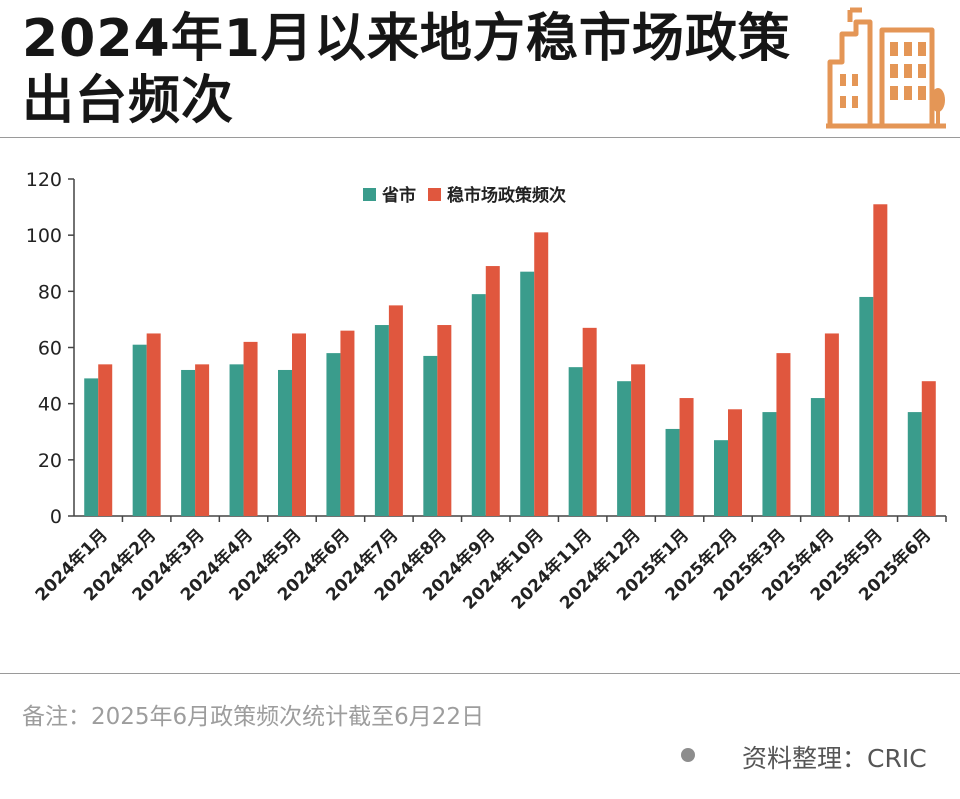  Describe the element at coordinates (688, 755) in the screenshot. I see `bullet-icon` at that location.